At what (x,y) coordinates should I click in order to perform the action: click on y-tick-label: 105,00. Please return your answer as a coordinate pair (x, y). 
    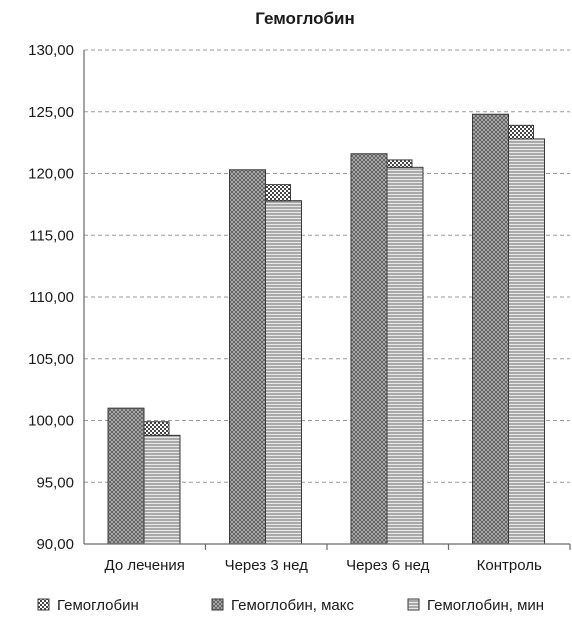
    Looking at the image, I should click on (51, 359).